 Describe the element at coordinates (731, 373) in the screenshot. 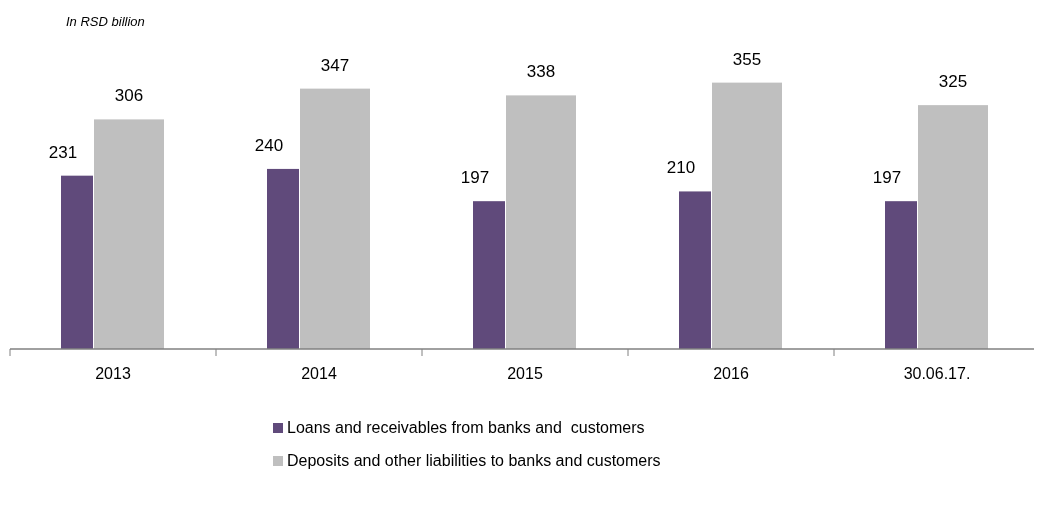

I see `x-tick-label: 2016` at that location.